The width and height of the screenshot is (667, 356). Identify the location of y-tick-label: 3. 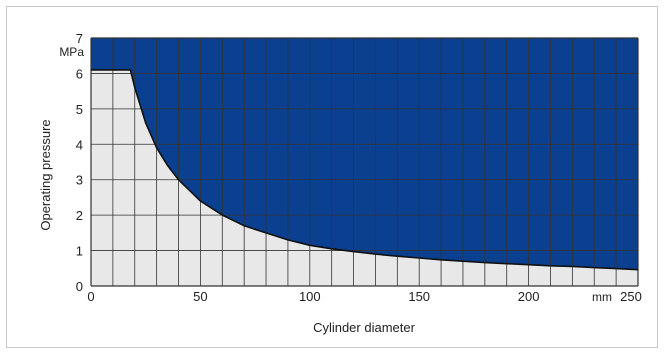
(79, 180).